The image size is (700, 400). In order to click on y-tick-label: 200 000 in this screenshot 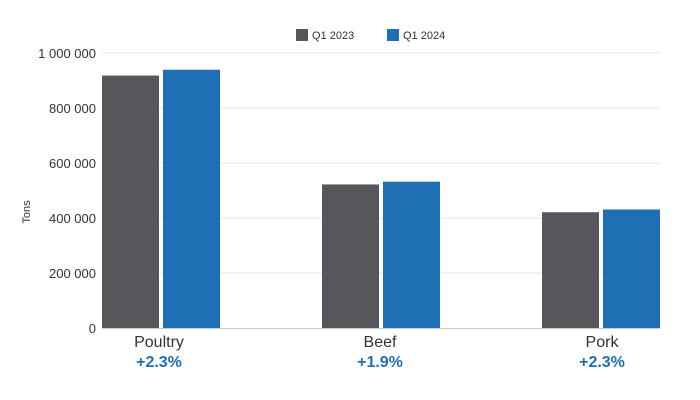, I will do `click(72, 273)`.